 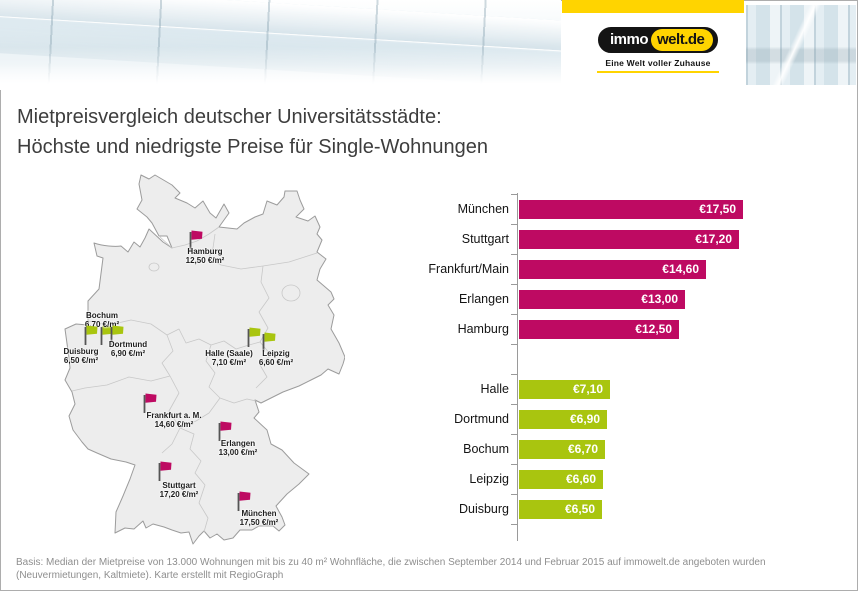 I want to click on header-yellow-bar, so click(x=653, y=6).